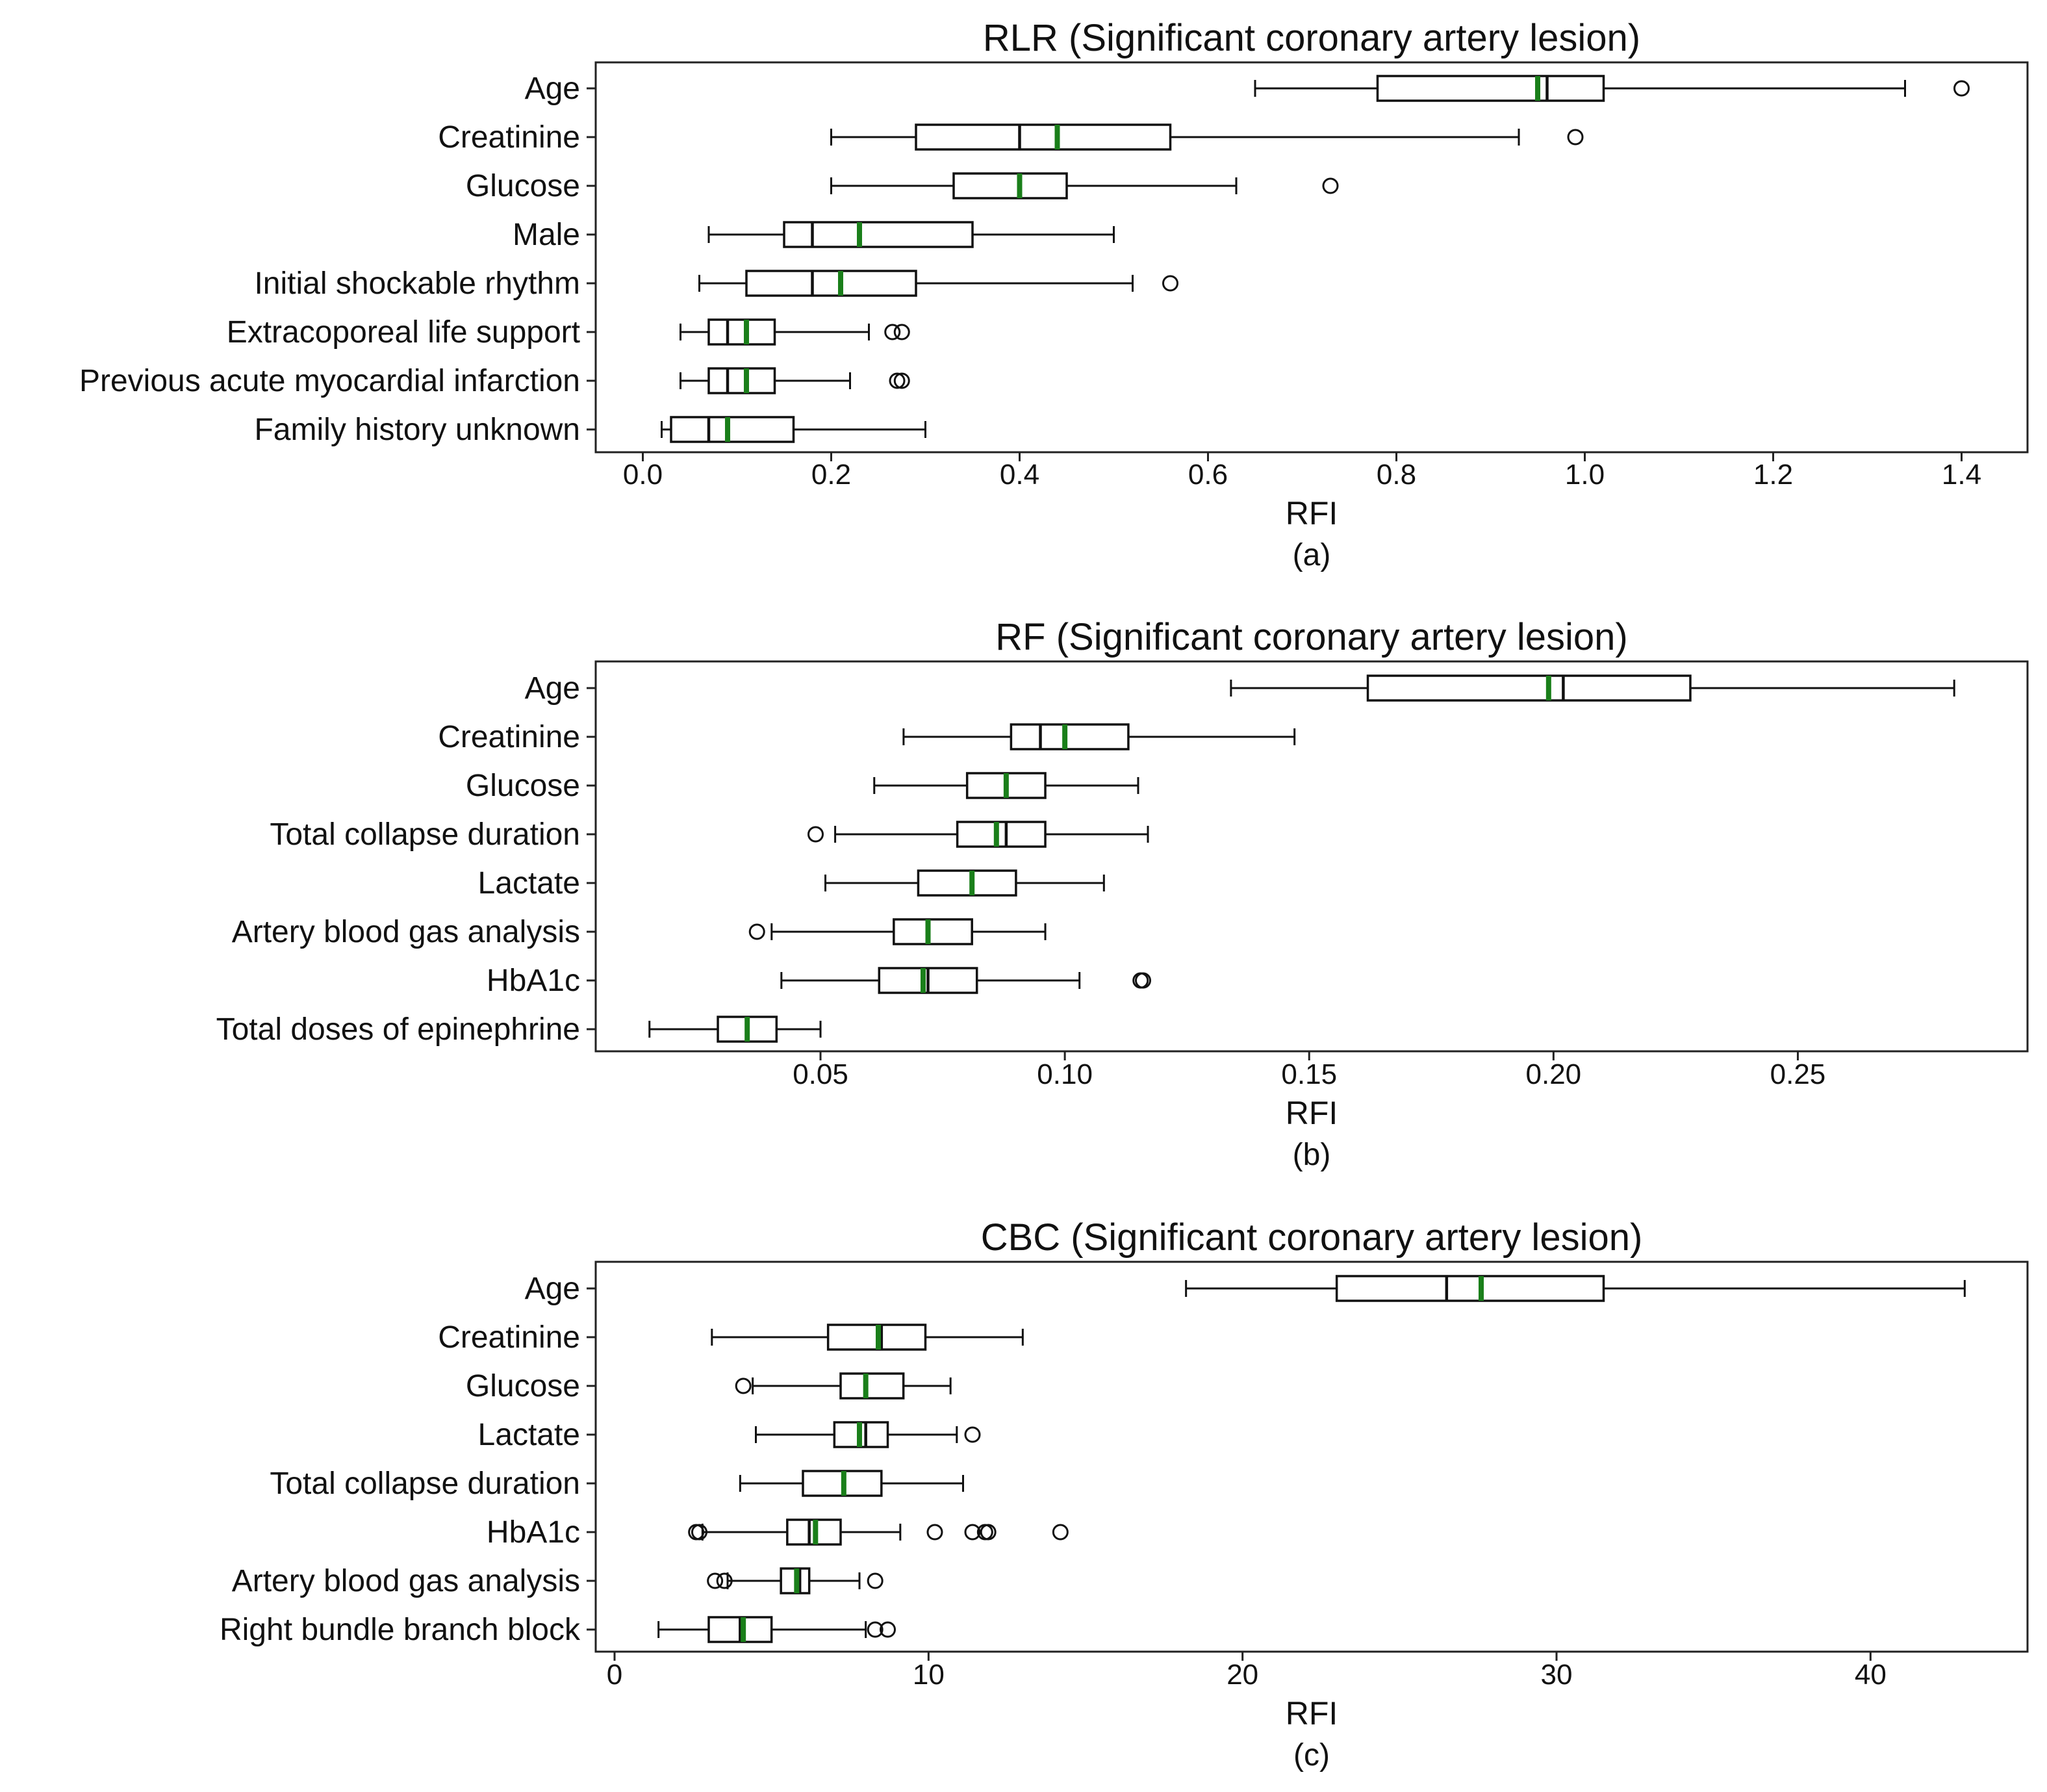  I want to click on x-tick-label: 1.4, so click(1961, 475).